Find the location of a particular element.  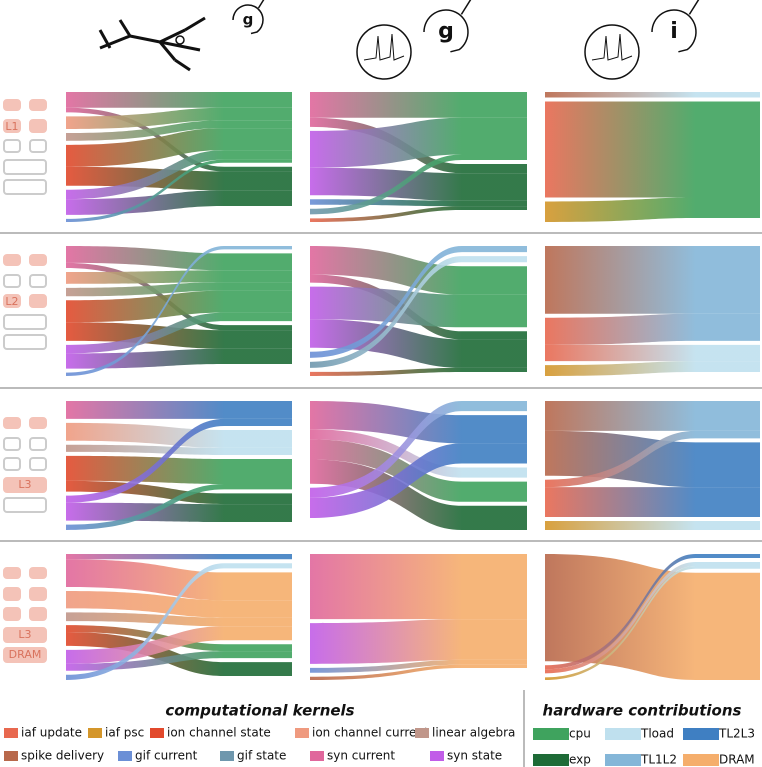

legend-label: gif state is located at coordinates (261, 756).